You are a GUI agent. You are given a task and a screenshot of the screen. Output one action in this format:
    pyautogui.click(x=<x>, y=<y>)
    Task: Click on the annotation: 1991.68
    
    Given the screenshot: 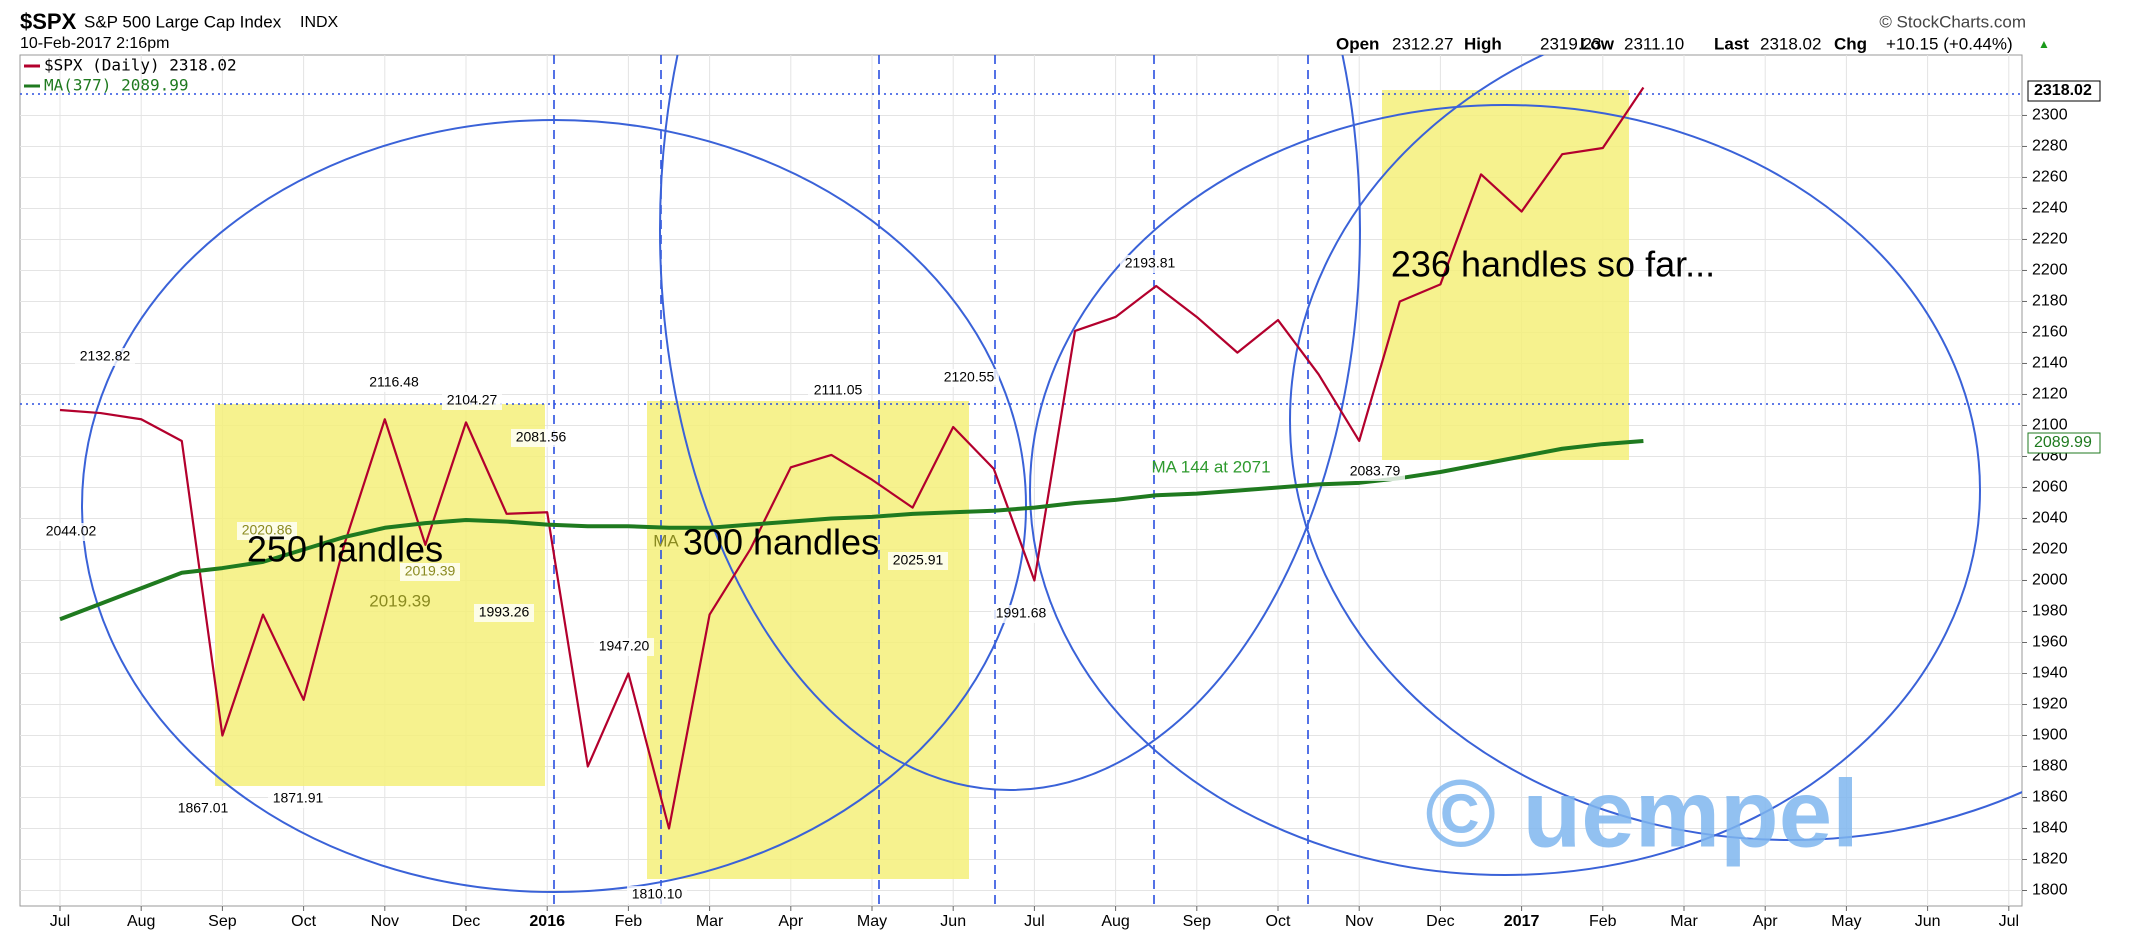 What is the action you would take?
    pyautogui.click(x=1021, y=613)
    